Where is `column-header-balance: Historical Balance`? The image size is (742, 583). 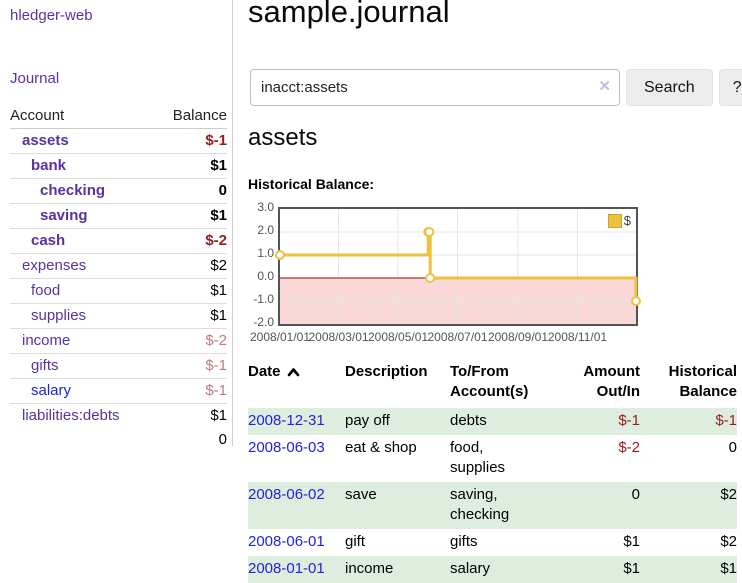
column-header-balance: Historical Balance is located at coordinates (702, 381).